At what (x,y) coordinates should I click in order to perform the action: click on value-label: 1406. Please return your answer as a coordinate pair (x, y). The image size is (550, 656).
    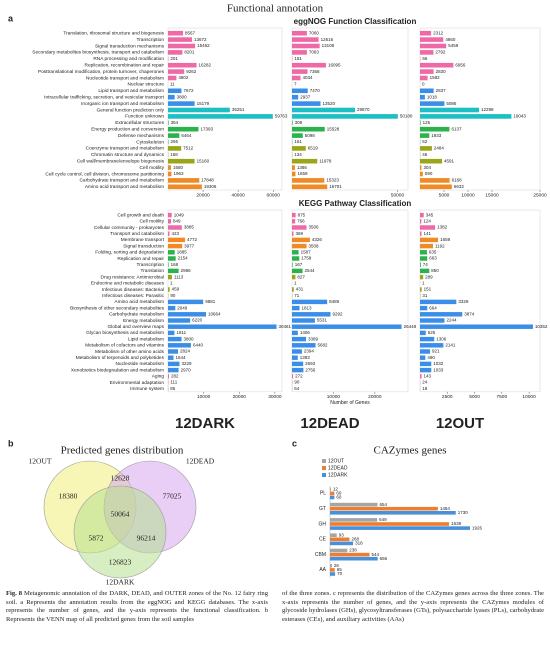
    Looking at the image, I should click on (305, 332).